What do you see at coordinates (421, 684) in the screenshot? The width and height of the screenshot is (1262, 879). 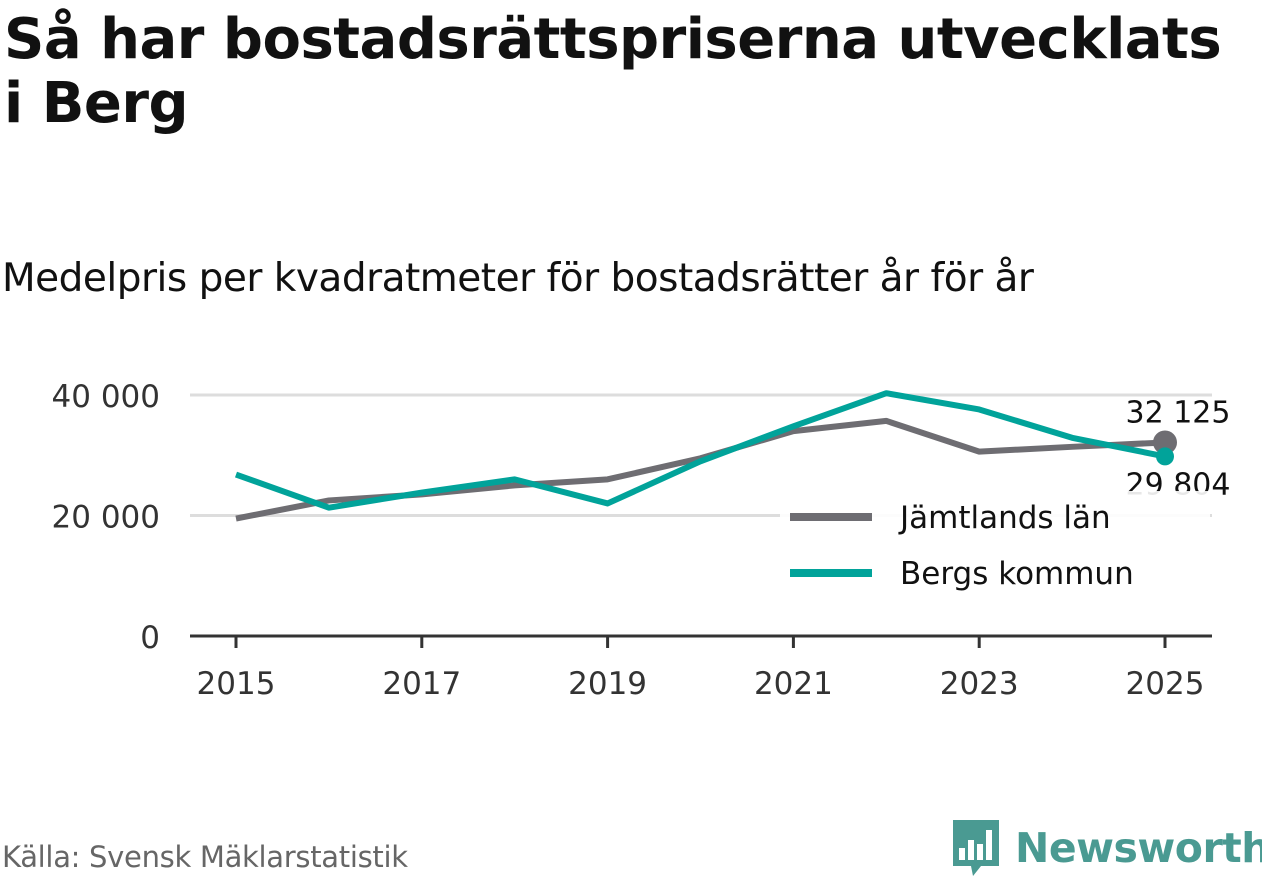 I see `x-tick-label: 2017` at bounding box center [421, 684].